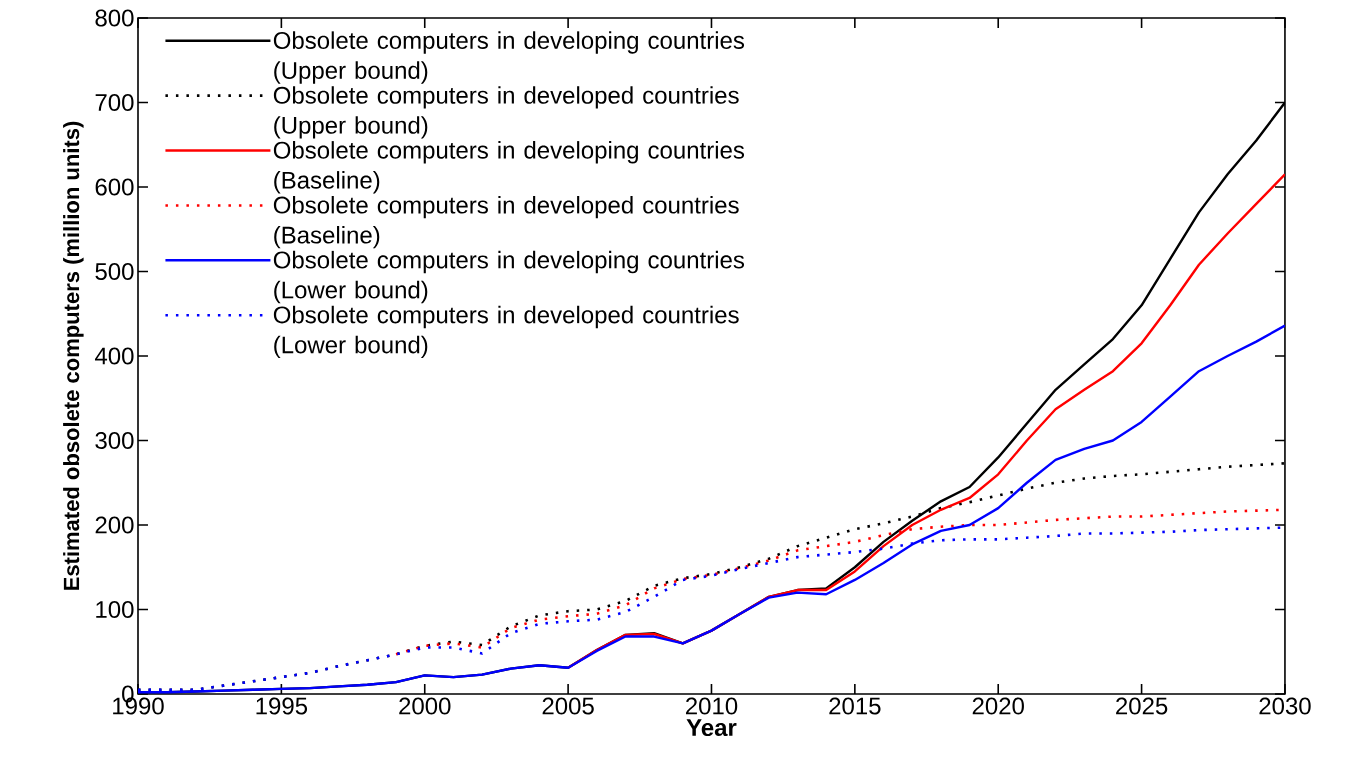 The height and width of the screenshot is (763, 1345). Describe the element at coordinates (114, 356) in the screenshot. I see `y-tick-label: 400` at that location.